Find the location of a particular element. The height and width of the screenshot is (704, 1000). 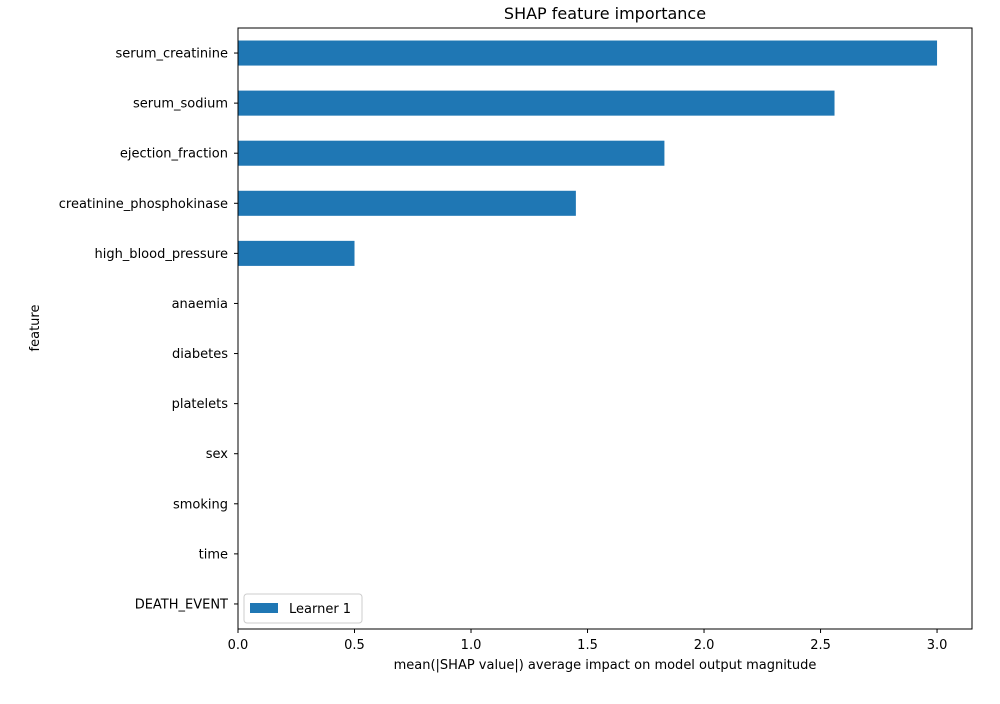

legend-label: Learner 1 is located at coordinates (320, 609).